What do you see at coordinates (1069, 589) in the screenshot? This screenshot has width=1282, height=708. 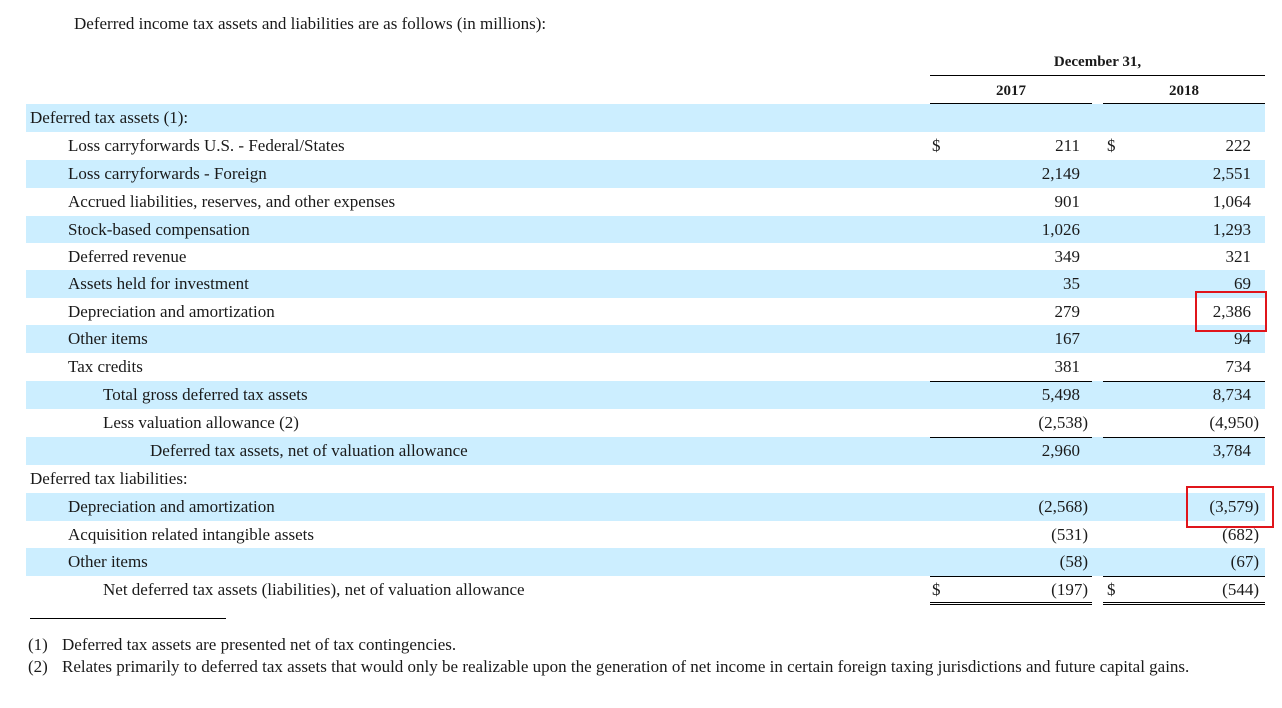 I see `value-2017: (197)` at bounding box center [1069, 589].